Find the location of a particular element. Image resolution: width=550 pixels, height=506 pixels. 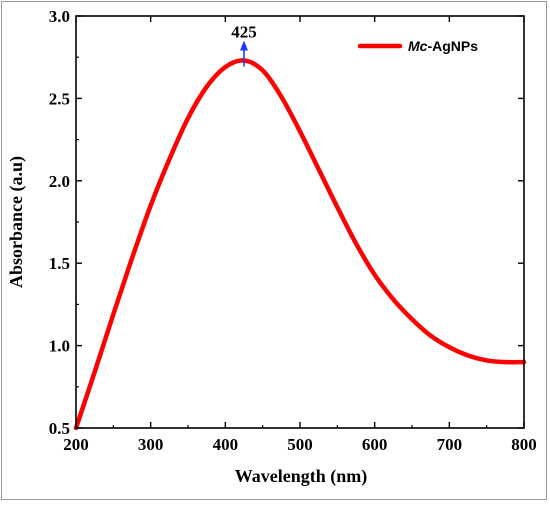

y-tick-label: 0.5 is located at coordinates (59, 428).